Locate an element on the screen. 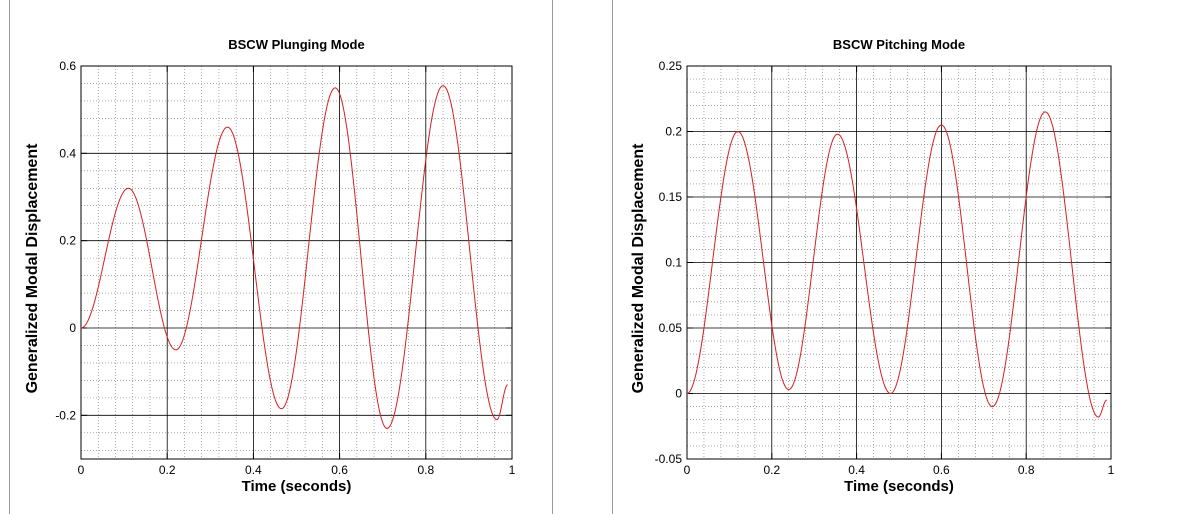 The height and width of the screenshot is (514, 1182). y-tick-label: -0.05 is located at coordinates (669, 459).